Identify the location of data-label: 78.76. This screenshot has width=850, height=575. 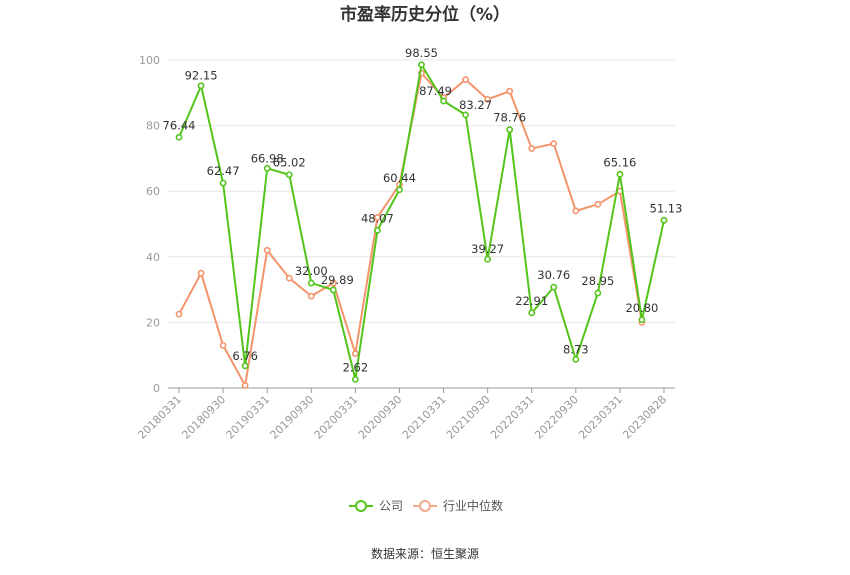
(509, 118).